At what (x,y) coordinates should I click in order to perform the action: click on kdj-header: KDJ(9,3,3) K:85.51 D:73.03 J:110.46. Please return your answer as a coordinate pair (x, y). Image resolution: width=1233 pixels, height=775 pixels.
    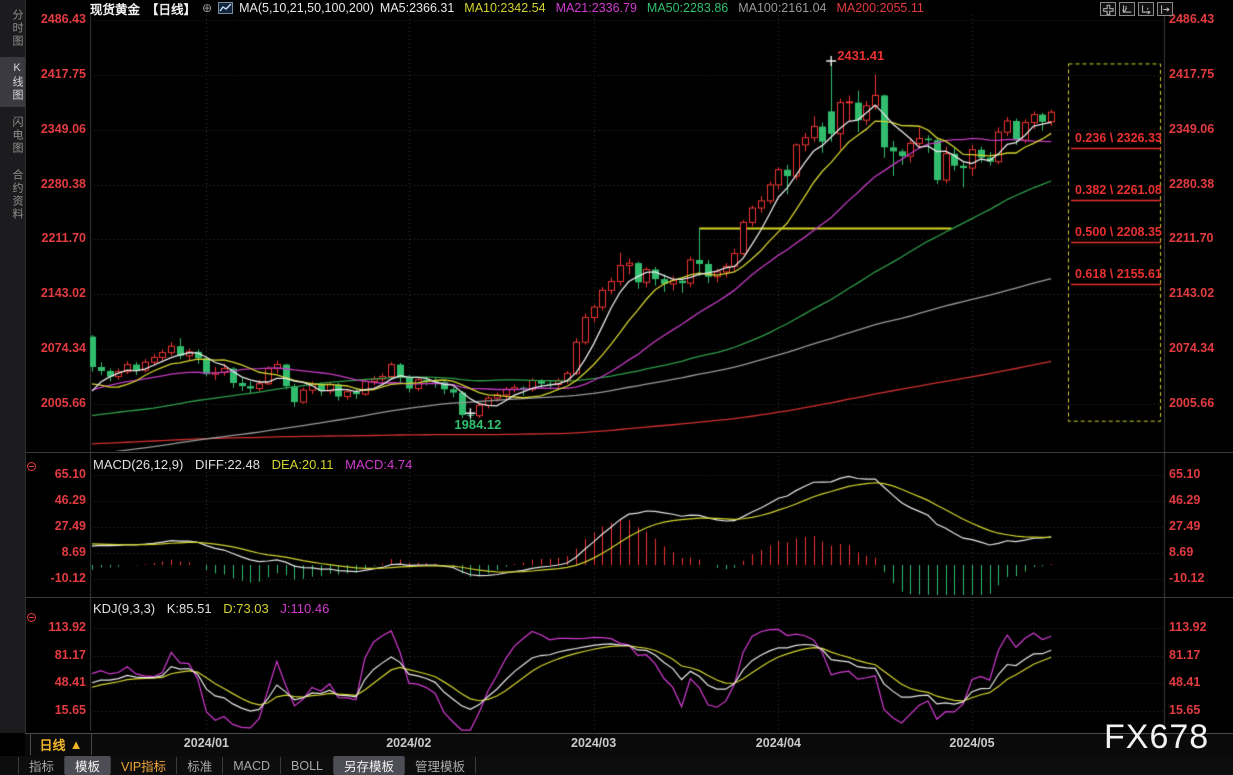
    Looking at the image, I should click on (215, 608).